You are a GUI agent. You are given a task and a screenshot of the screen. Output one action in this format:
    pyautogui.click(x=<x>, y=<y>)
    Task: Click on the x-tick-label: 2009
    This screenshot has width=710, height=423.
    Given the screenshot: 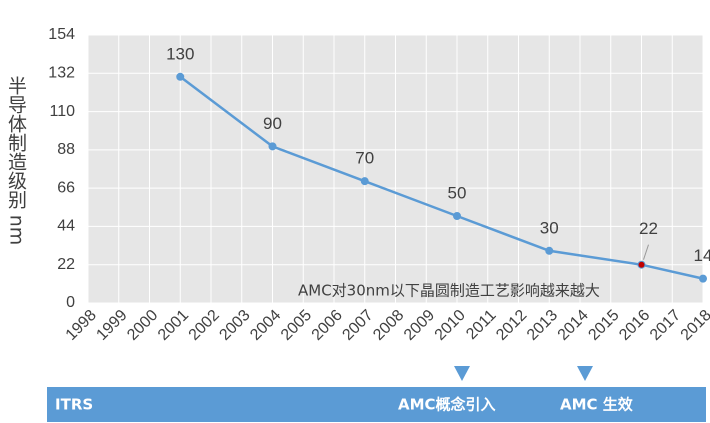 What is the action you would take?
    pyautogui.click(x=419, y=325)
    